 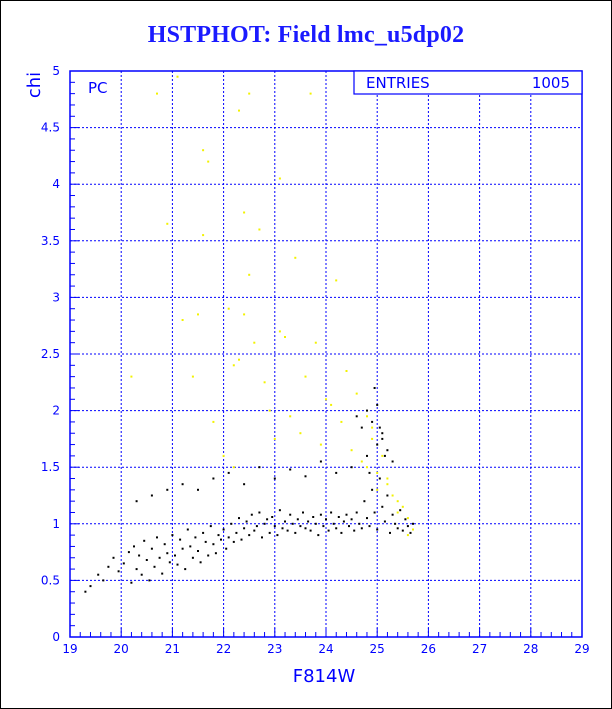 I want to click on y-tick-label: 3.5, so click(x=50, y=241).